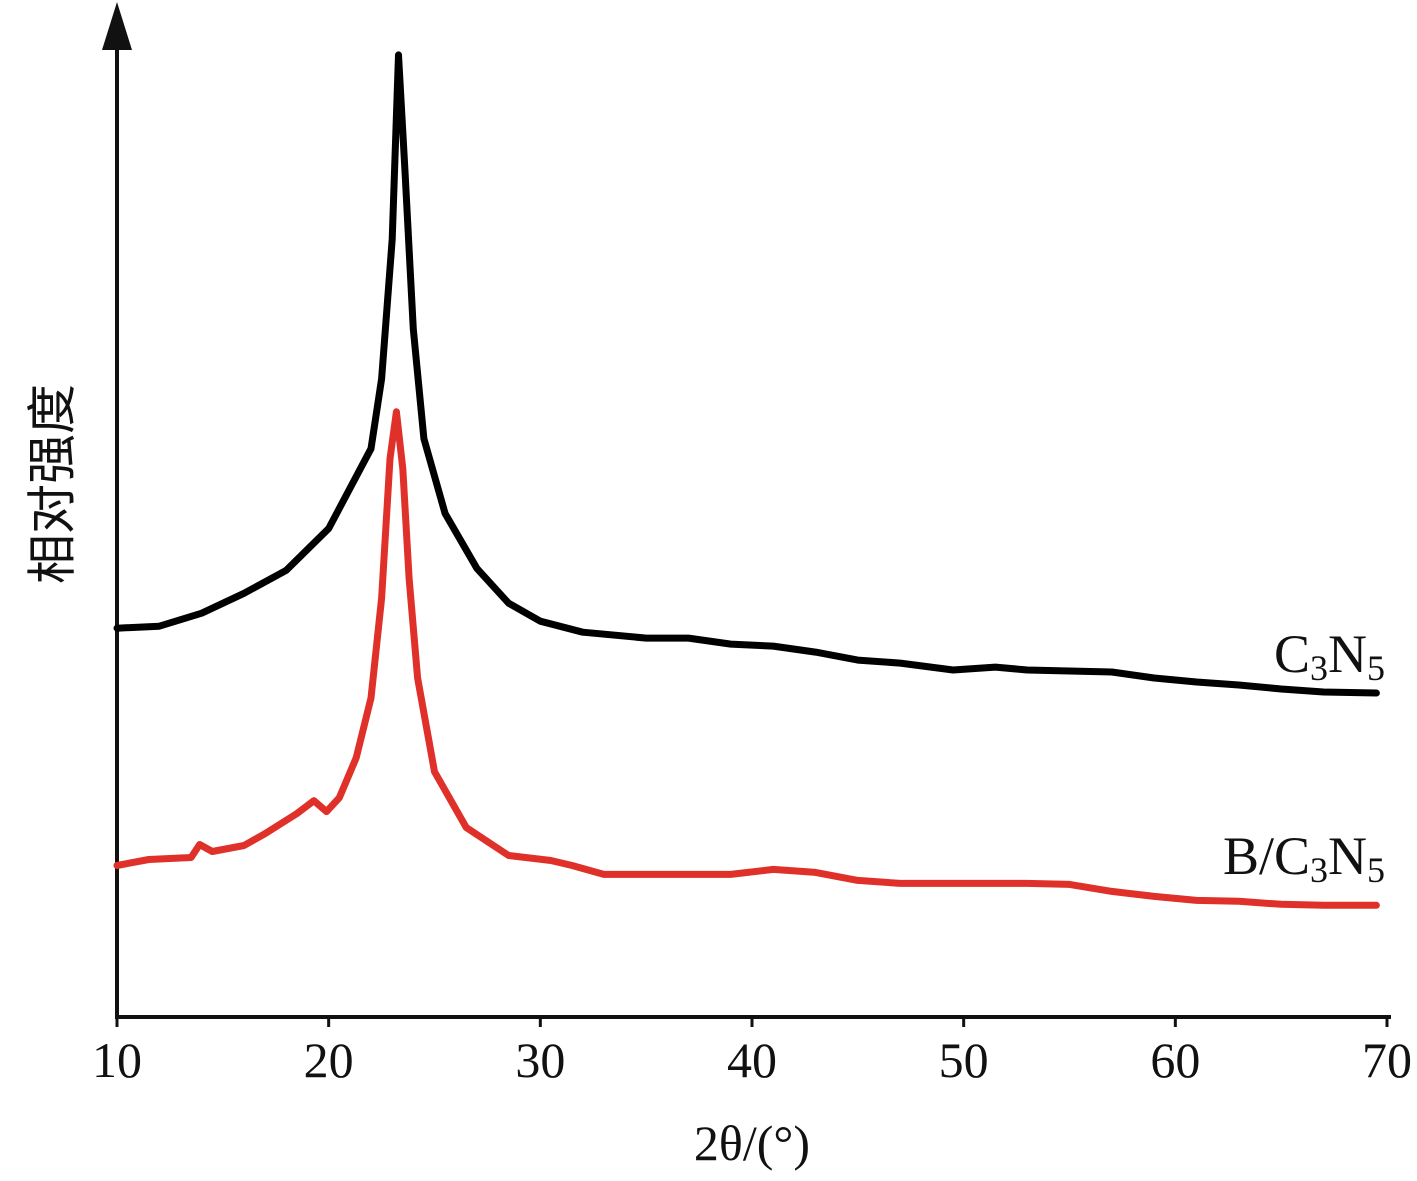 The height and width of the screenshot is (1181, 1417). What do you see at coordinates (1292, 654) in the screenshot?
I see `series-label-c3n5-part1: C` at bounding box center [1292, 654].